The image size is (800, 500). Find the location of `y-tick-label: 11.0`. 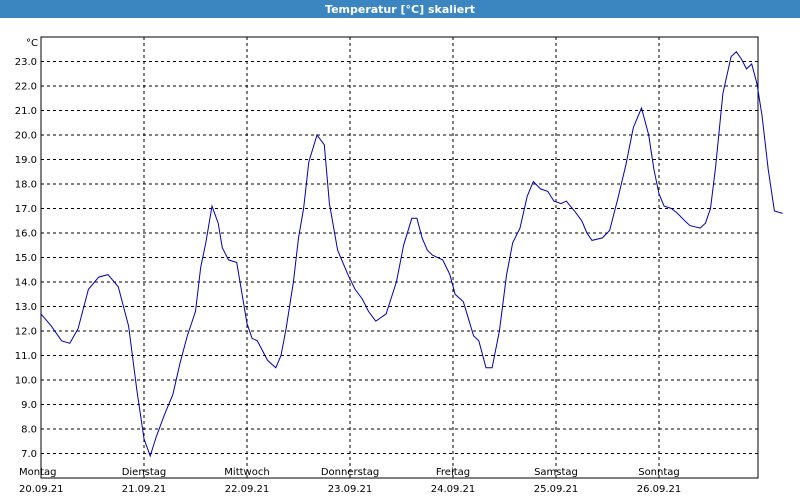

y-tick-label: 11.0 is located at coordinates (26, 356).